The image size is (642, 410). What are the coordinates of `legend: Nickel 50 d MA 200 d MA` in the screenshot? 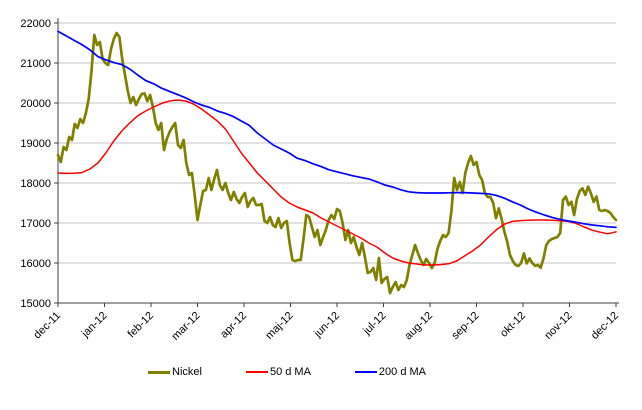 It's located at (287, 372).